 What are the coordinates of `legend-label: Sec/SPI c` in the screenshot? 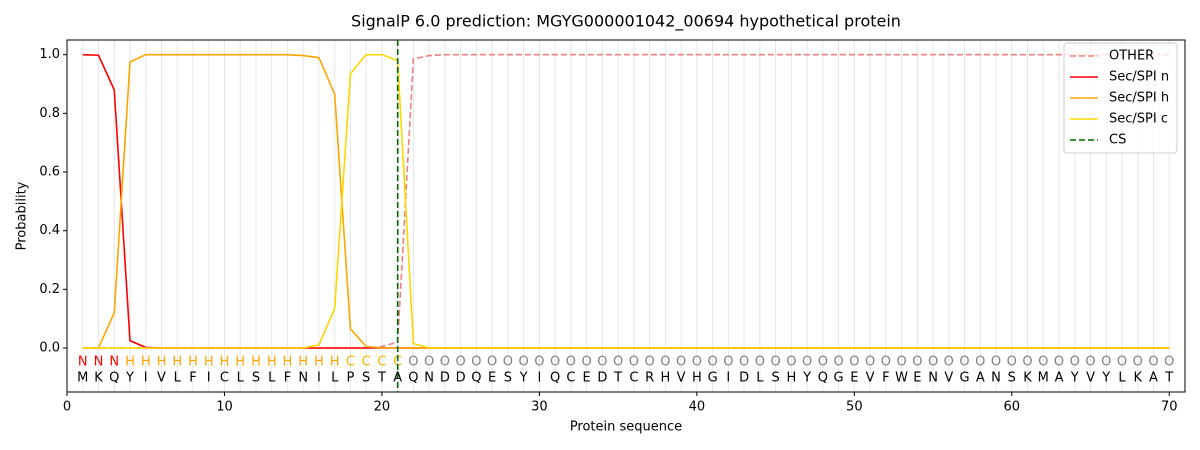 It's located at (1138, 119).